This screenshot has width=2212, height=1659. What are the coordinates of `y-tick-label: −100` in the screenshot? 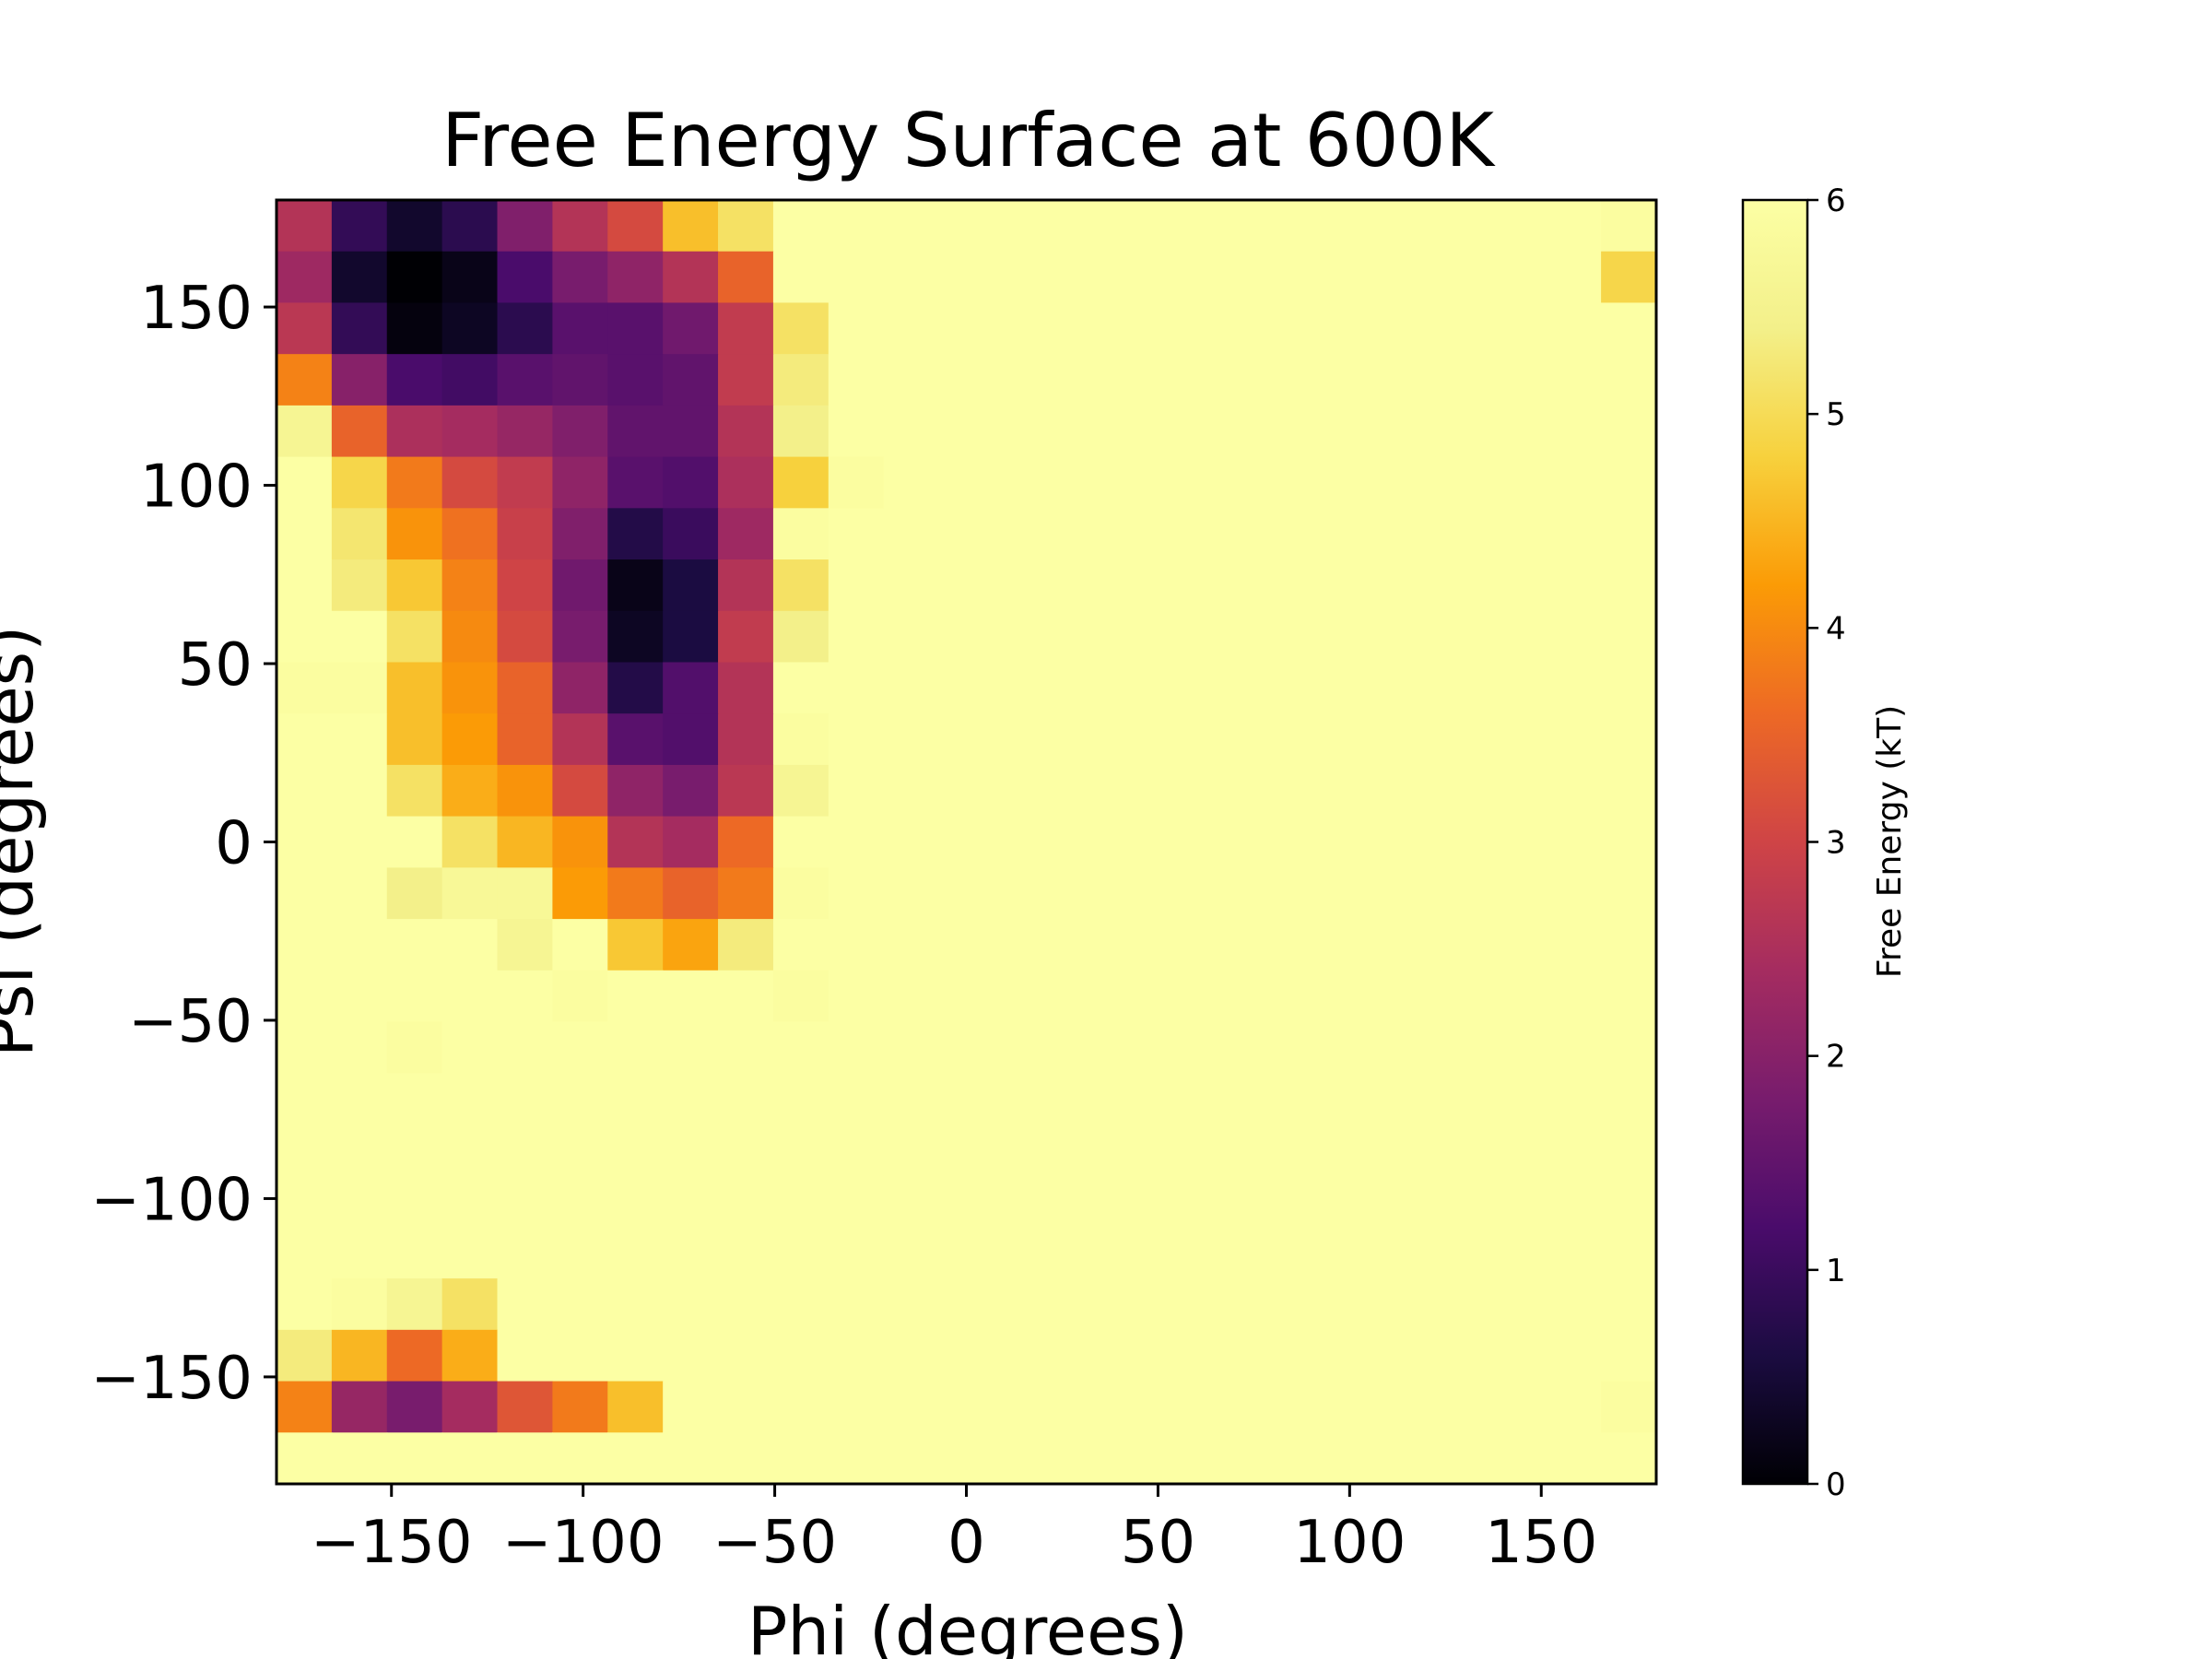 It's located at (171, 1200).